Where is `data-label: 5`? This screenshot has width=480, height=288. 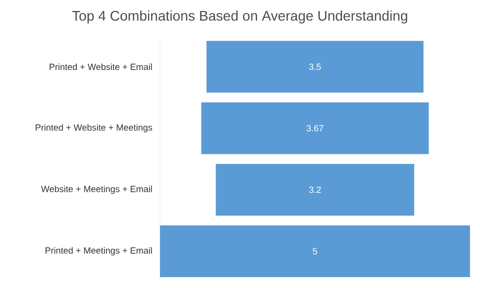
data-label: 5 is located at coordinates (315, 251).